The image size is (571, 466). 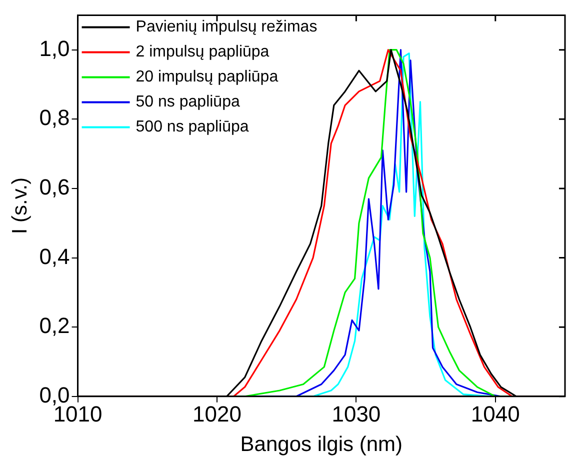 I want to click on y-tick-label: 0,8, so click(x=54, y=117).